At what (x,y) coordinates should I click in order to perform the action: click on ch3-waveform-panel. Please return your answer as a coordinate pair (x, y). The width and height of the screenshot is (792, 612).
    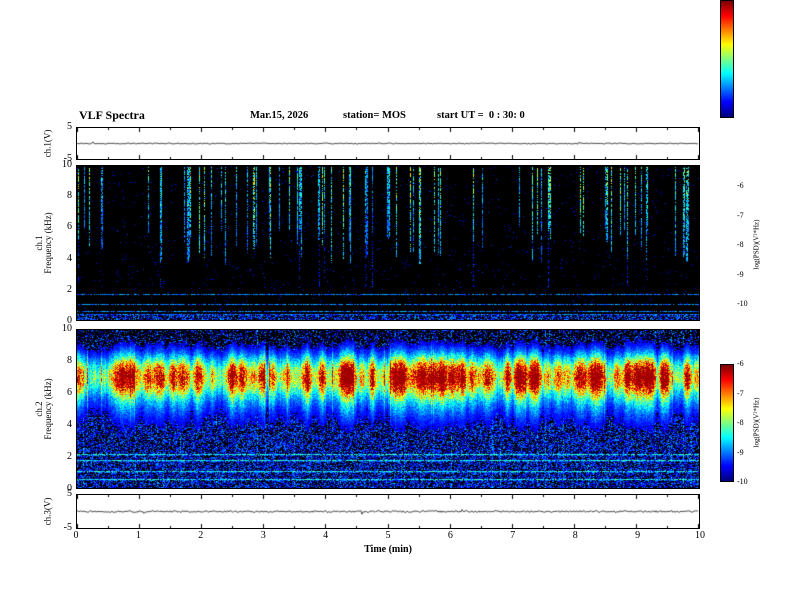
    Looking at the image, I should click on (388, 511).